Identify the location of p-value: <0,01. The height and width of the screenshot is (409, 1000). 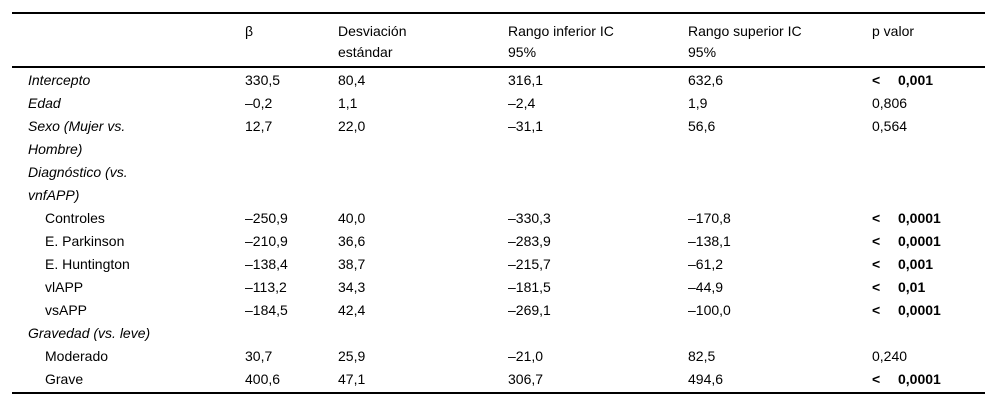
(928, 287).